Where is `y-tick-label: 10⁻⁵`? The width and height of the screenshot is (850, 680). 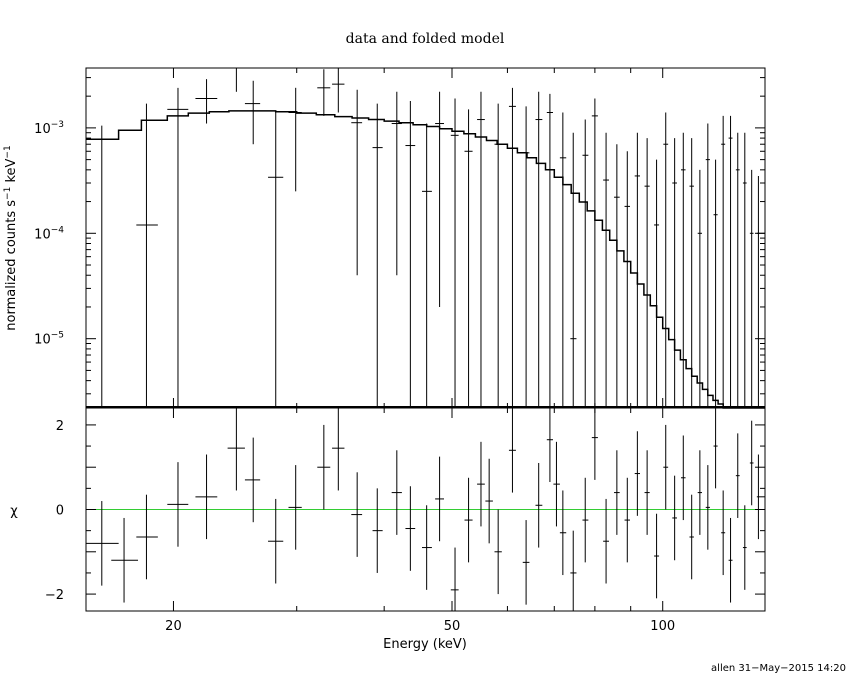 y-tick-label: 10⁻⁵ is located at coordinates (49, 339).